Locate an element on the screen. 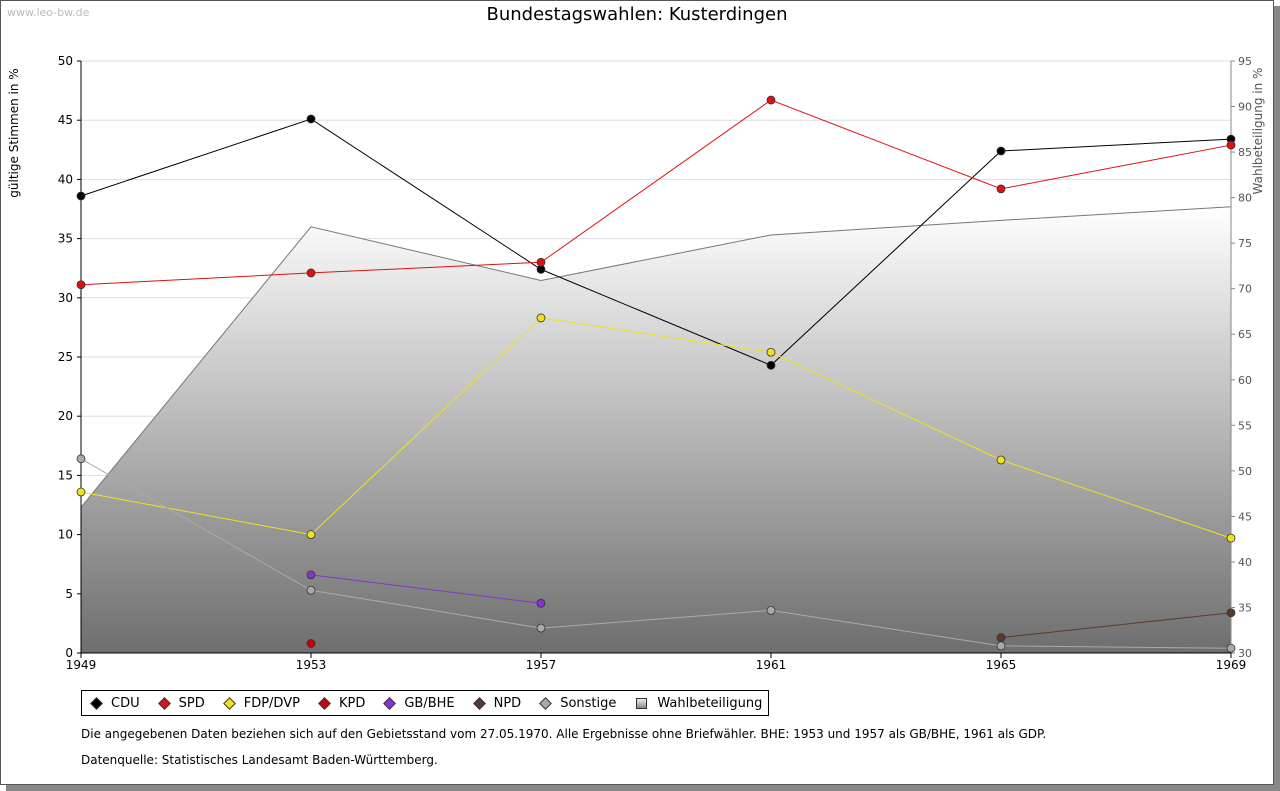 The height and width of the screenshot is (791, 1280). y-left-tick-label: 5 is located at coordinates (69, 594).